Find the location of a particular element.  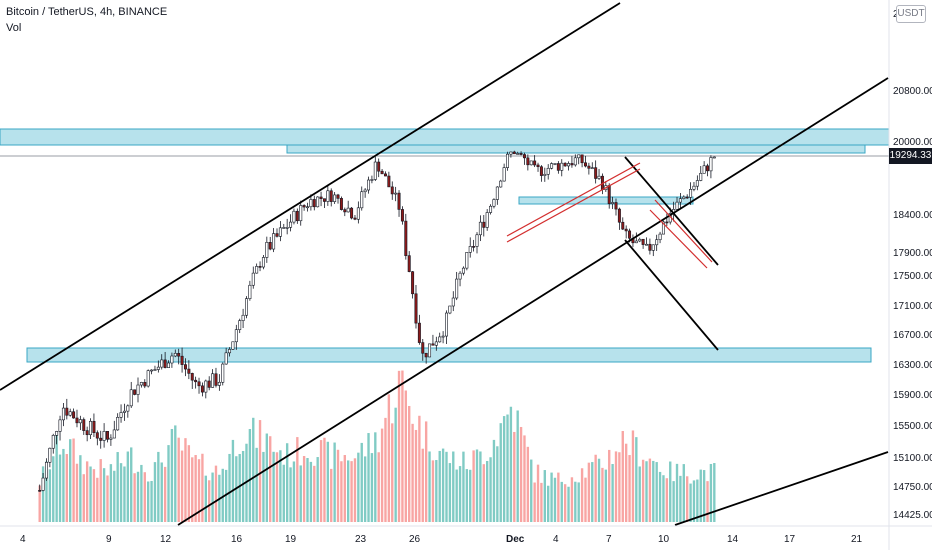

currency-badge: USDT is located at coordinates (911, 14).